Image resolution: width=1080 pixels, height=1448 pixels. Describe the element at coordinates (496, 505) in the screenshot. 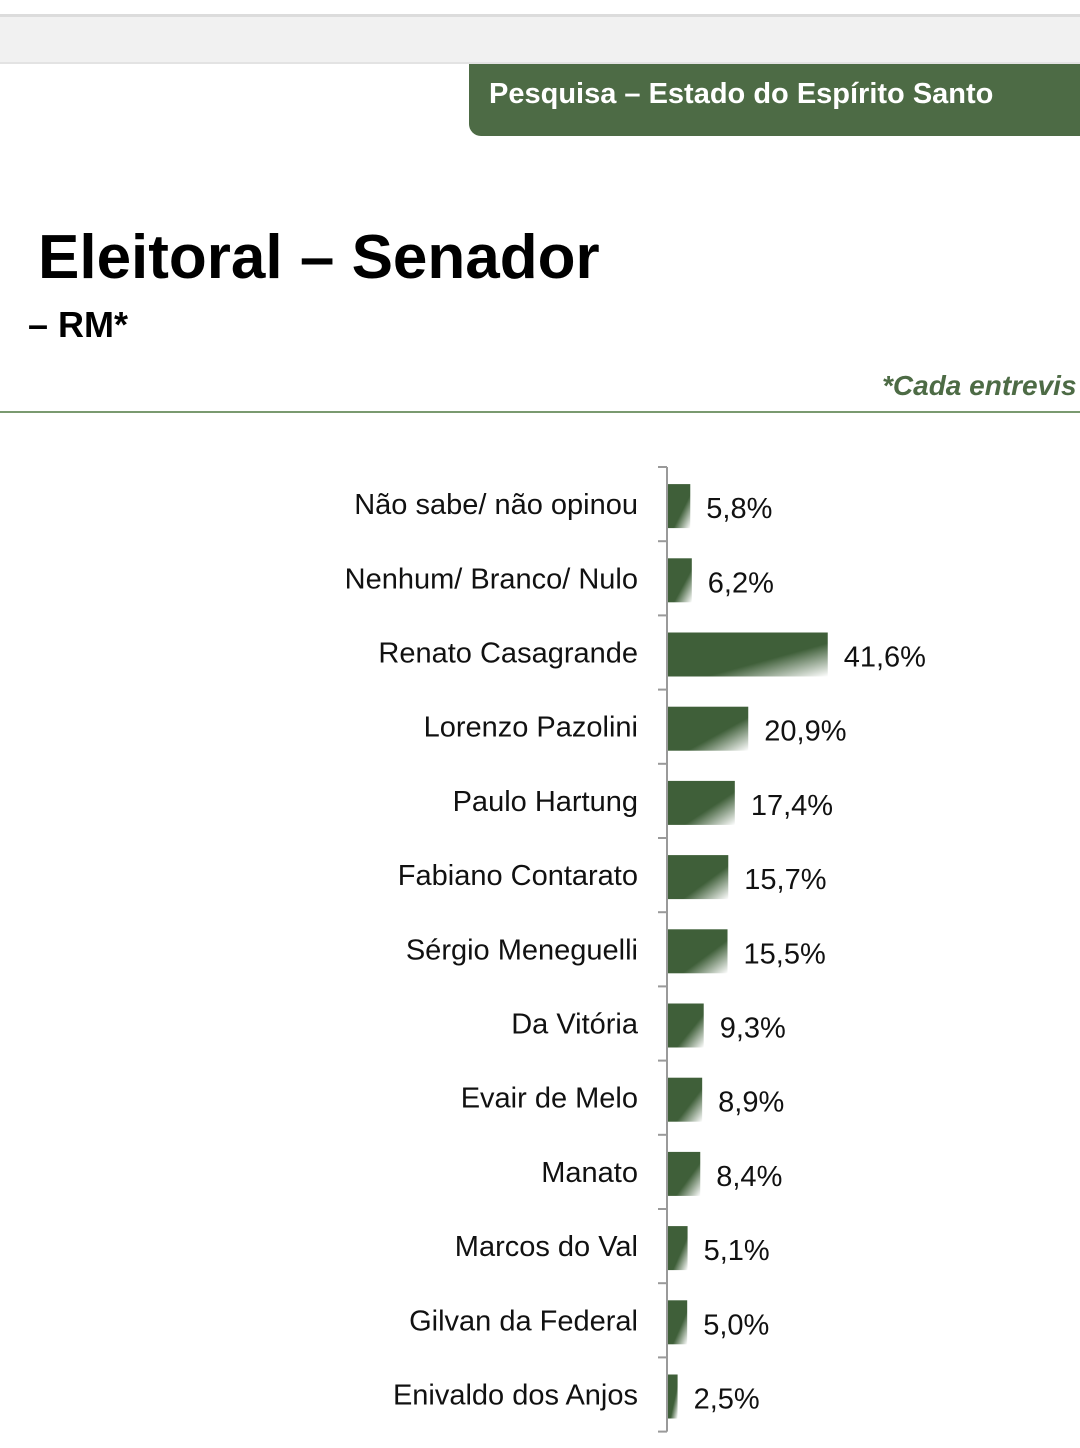

I see `category-label: Não sabe/ não opinou` at that location.